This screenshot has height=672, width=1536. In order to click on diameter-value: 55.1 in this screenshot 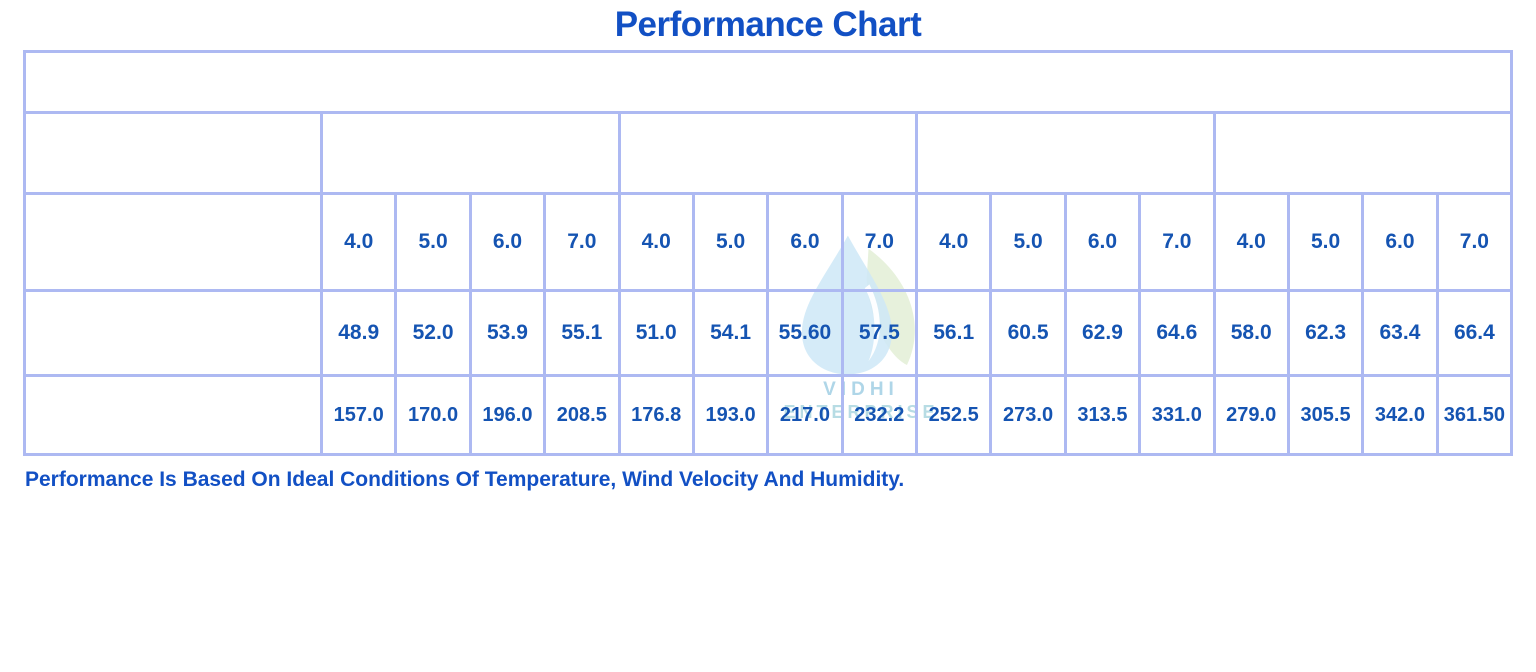, I will do `click(582, 333)`.